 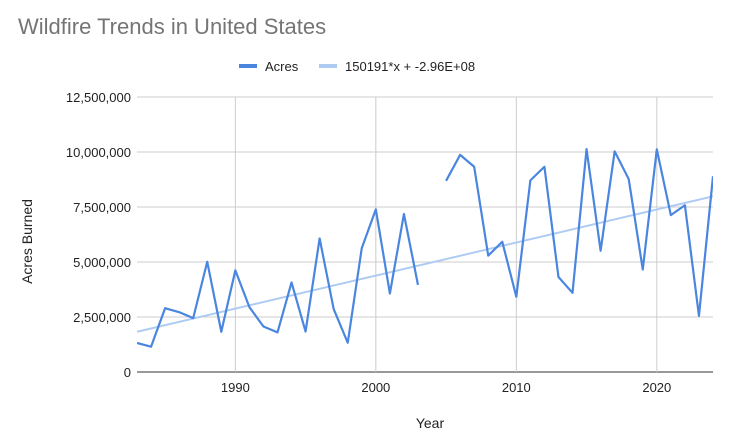 What do you see at coordinates (127, 372) in the screenshot?
I see `y-tick-label: 0` at bounding box center [127, 372].